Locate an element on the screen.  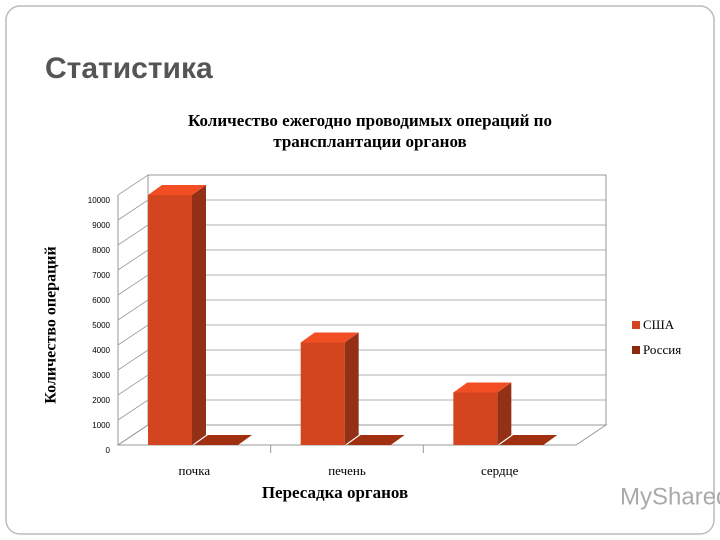
y-tick-label: 6000 is located at coordinates (101, 300).